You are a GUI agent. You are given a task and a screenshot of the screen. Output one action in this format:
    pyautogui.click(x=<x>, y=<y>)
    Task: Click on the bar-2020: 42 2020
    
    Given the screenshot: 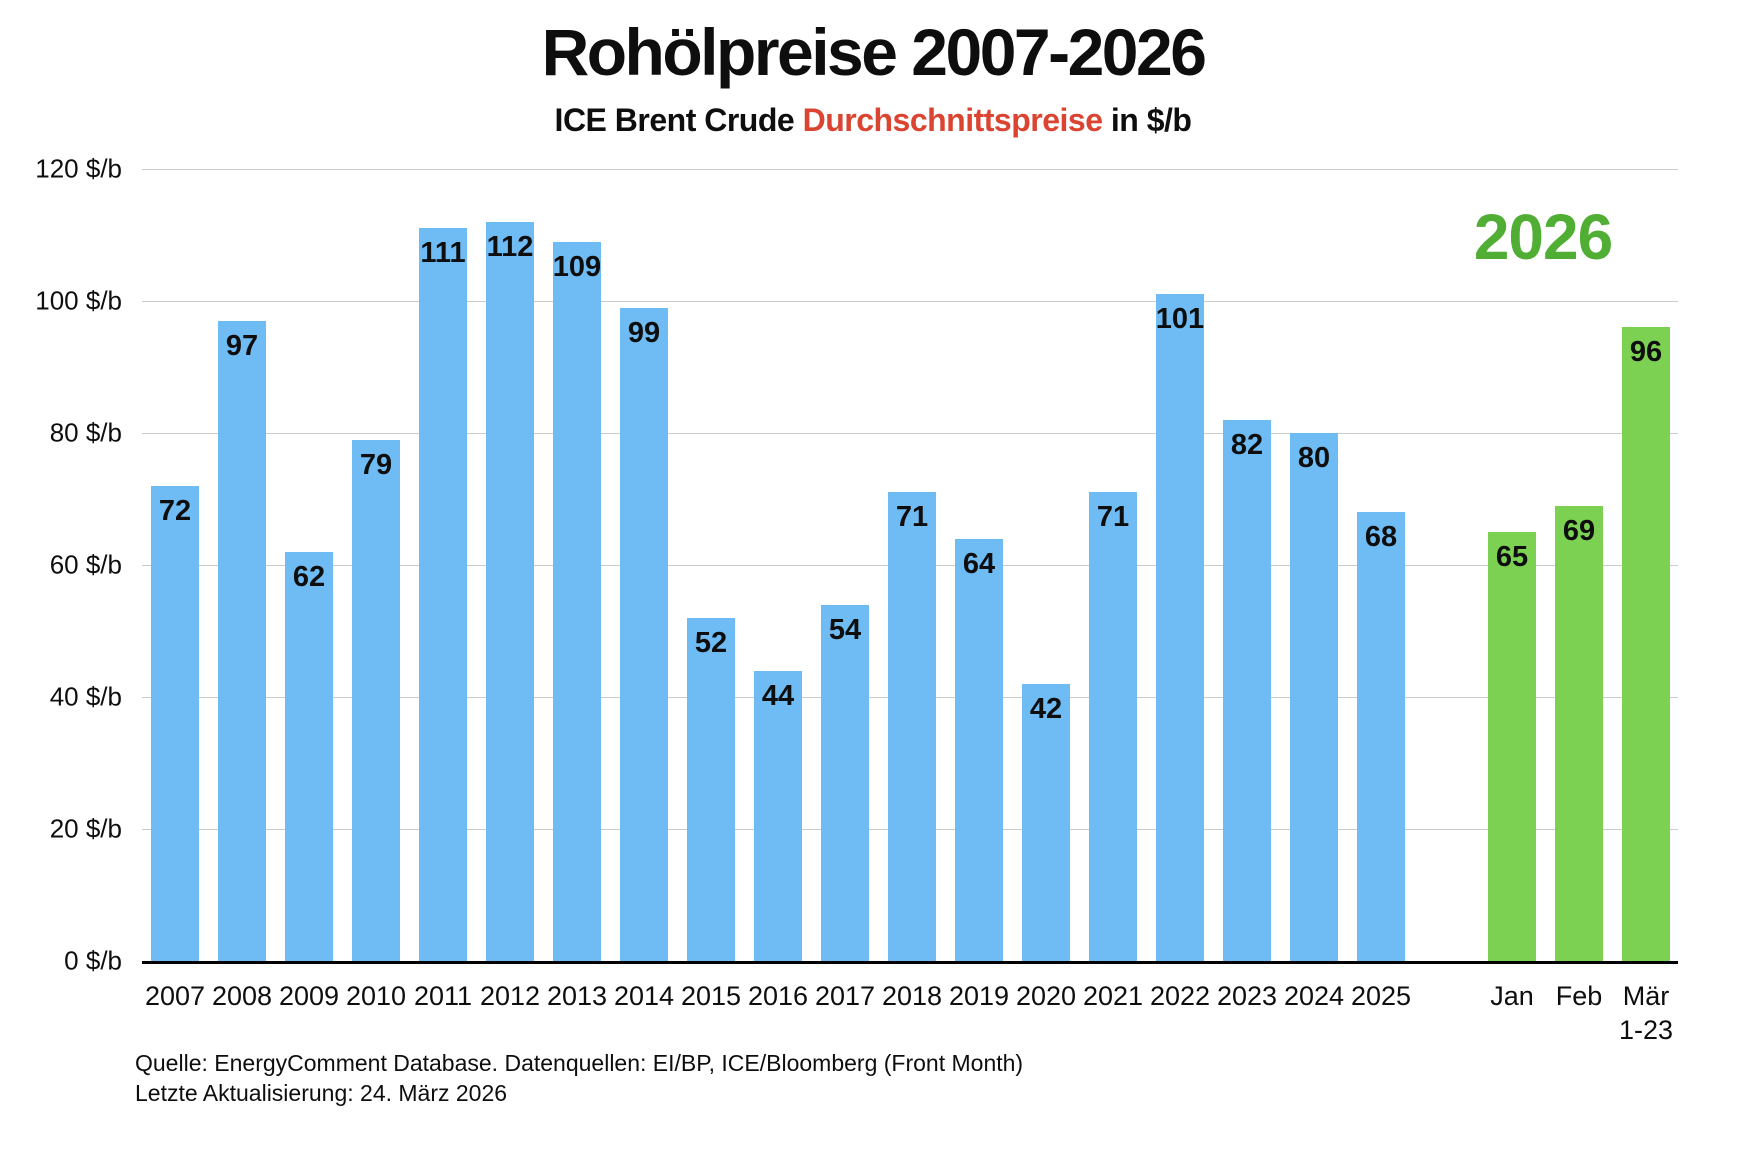 What is the action you would take?
    pyautogui.click(x=1046, y=590)
    